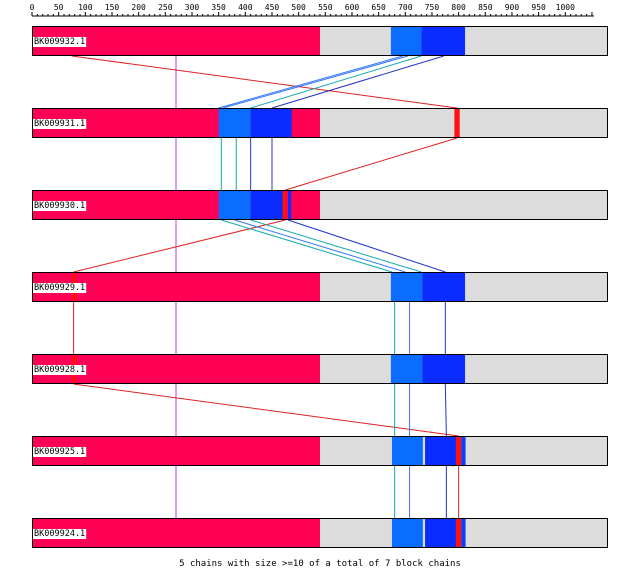 The width and height of the screenshot is (640, 574). Describe the element at coordinates (458, 7) in the screenshot. I see `ruler-tick-label: 800` at that location.